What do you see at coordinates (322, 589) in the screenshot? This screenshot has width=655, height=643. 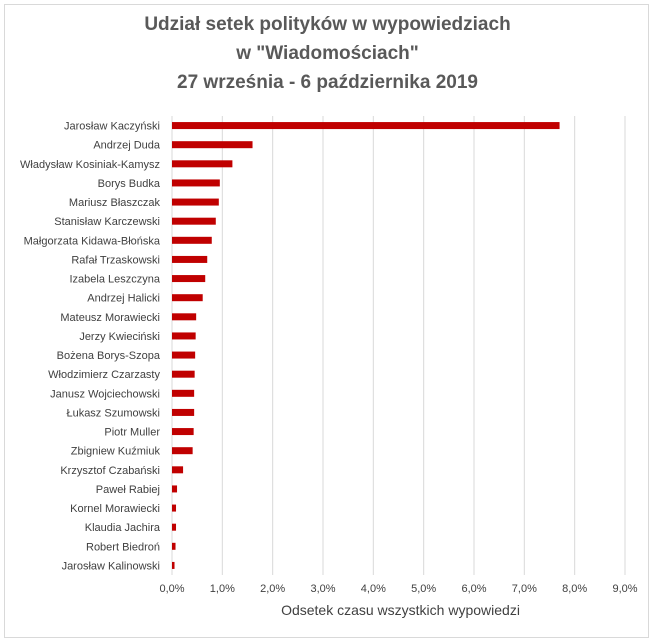 I see `x-tick-label: 3,0%` at bounding box center [322, 589].